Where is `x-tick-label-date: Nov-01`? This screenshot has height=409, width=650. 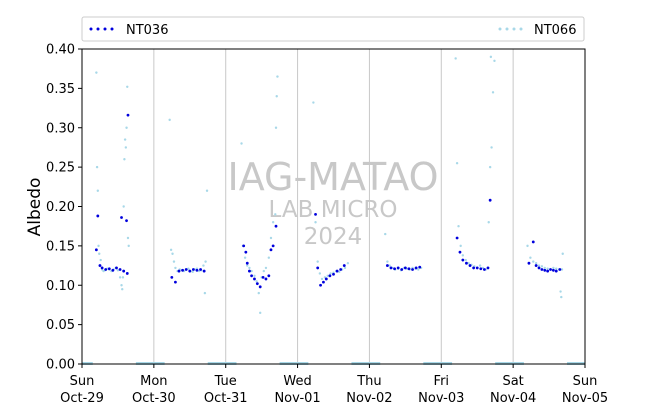 x-tick-label-date: Nov-01 is located at coordinates (297, 398).